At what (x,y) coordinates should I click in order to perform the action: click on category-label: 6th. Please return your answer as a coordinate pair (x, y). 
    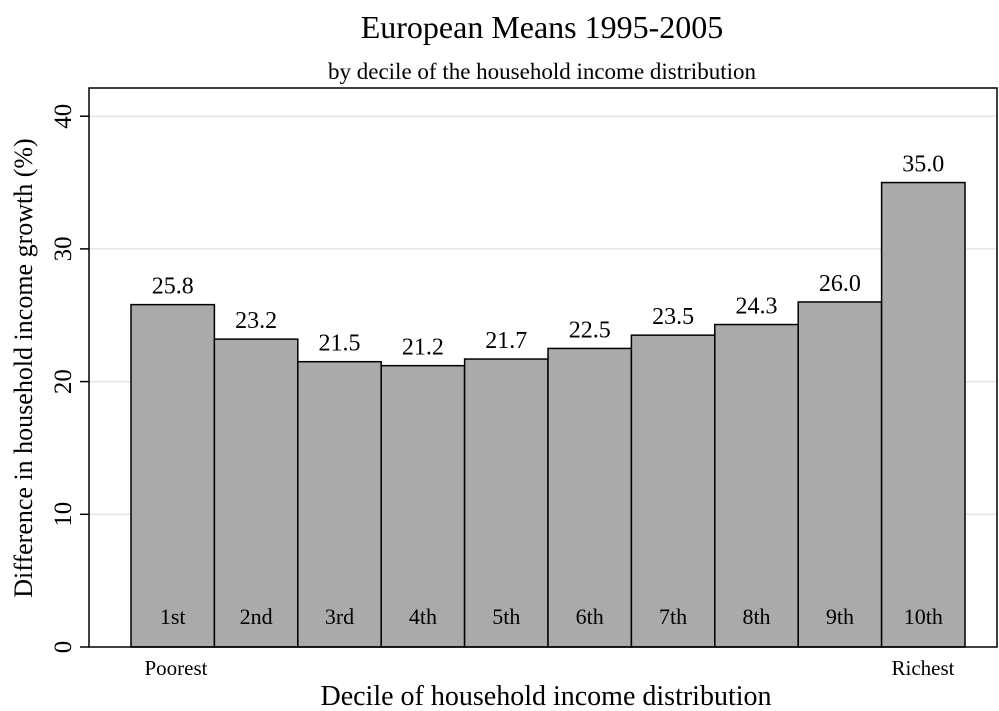
    Looking at the image, I should click on (590, 616).